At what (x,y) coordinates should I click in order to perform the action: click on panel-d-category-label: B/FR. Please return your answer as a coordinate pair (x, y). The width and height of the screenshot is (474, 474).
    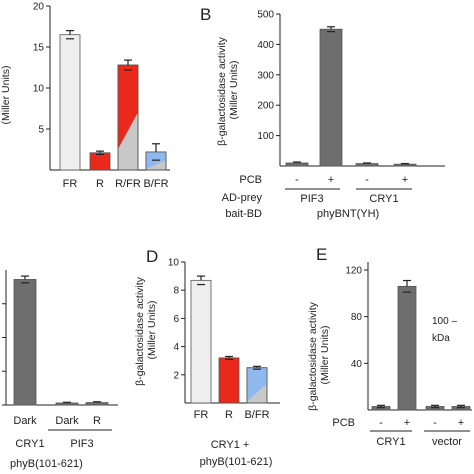
    Looking at the image, I should click on (256, 415).